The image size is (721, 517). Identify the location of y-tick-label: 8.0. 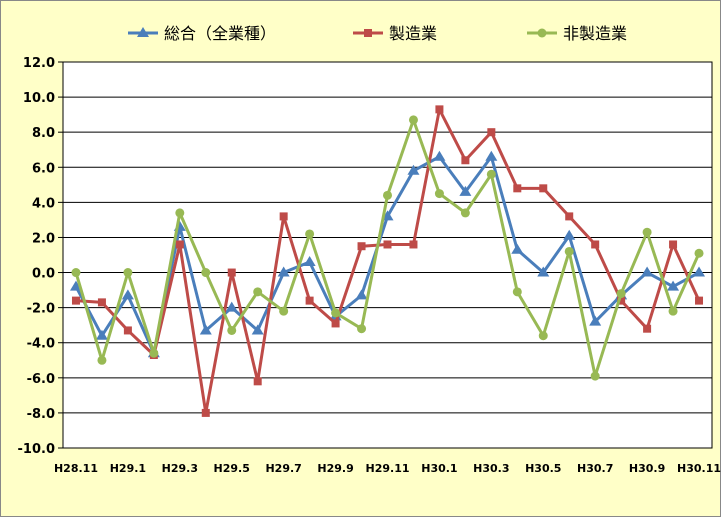
(43, 133).